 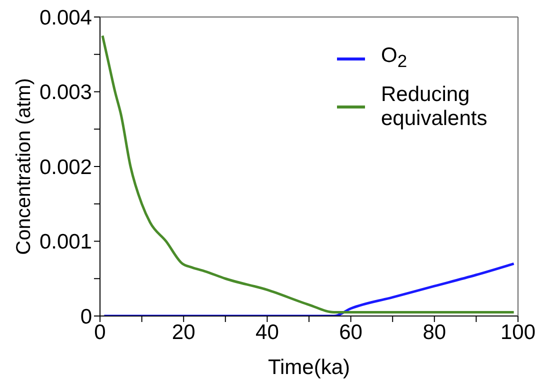 I want to click on legend-label: Reducing equivalents, so click(x=434, y=107).